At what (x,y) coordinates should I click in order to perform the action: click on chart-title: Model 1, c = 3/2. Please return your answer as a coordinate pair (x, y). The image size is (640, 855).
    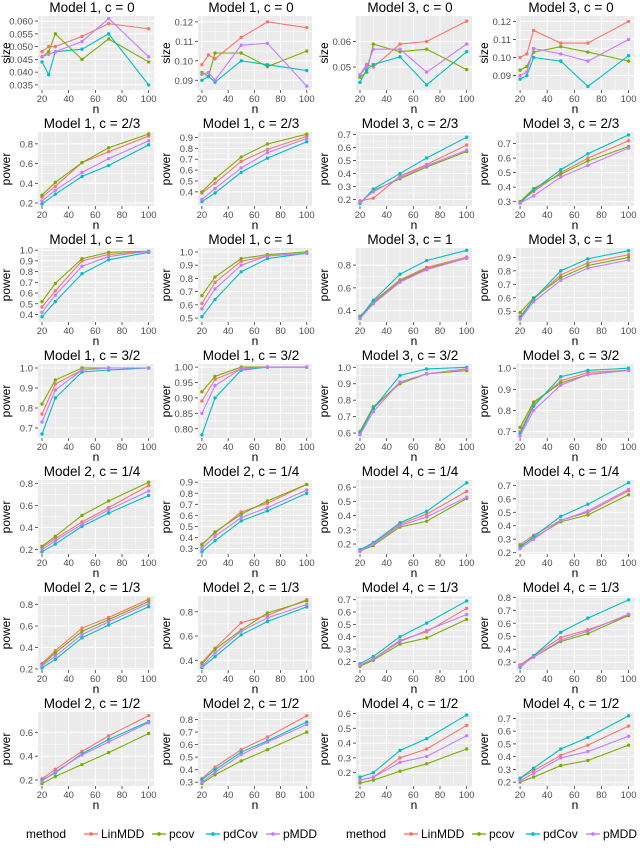
    Looking at the image, I should click on (251, 355).